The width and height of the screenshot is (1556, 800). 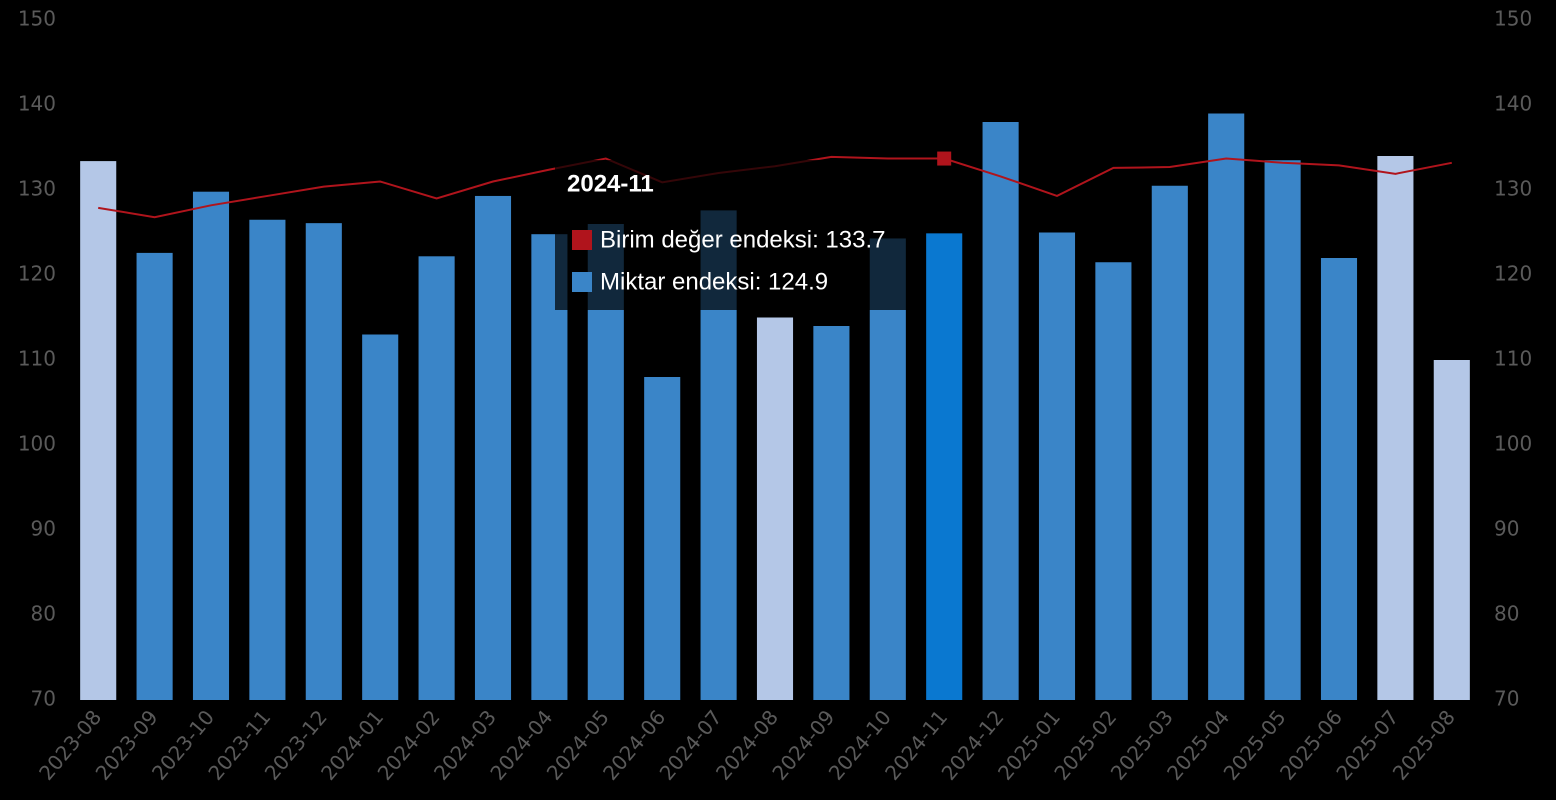 I want to click on y-tick-label: 90, so click(x=43, y=529).